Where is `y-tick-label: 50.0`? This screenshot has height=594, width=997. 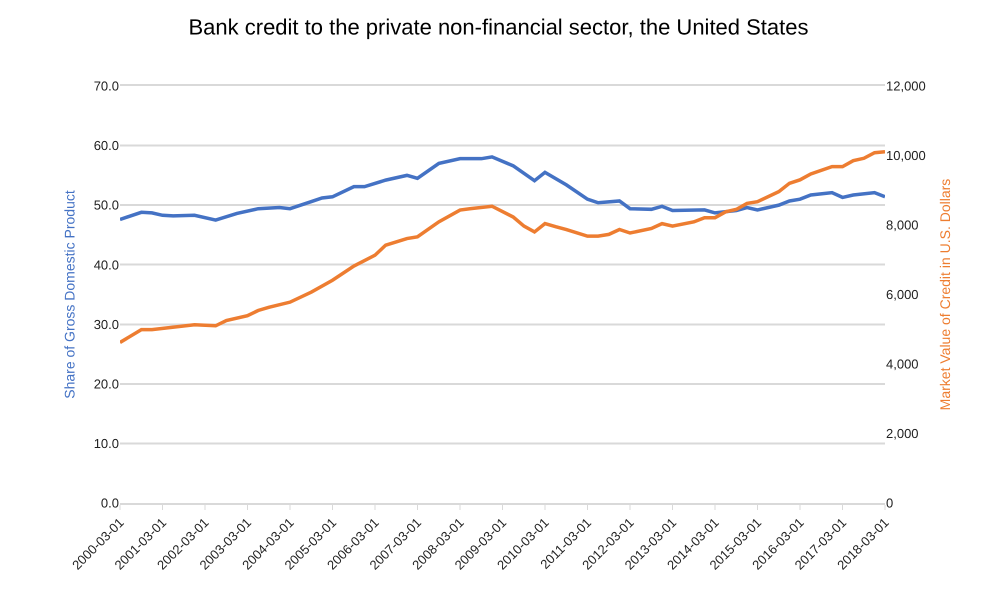 y-tick-label: 50.0 is located at coordinates (106, 205).